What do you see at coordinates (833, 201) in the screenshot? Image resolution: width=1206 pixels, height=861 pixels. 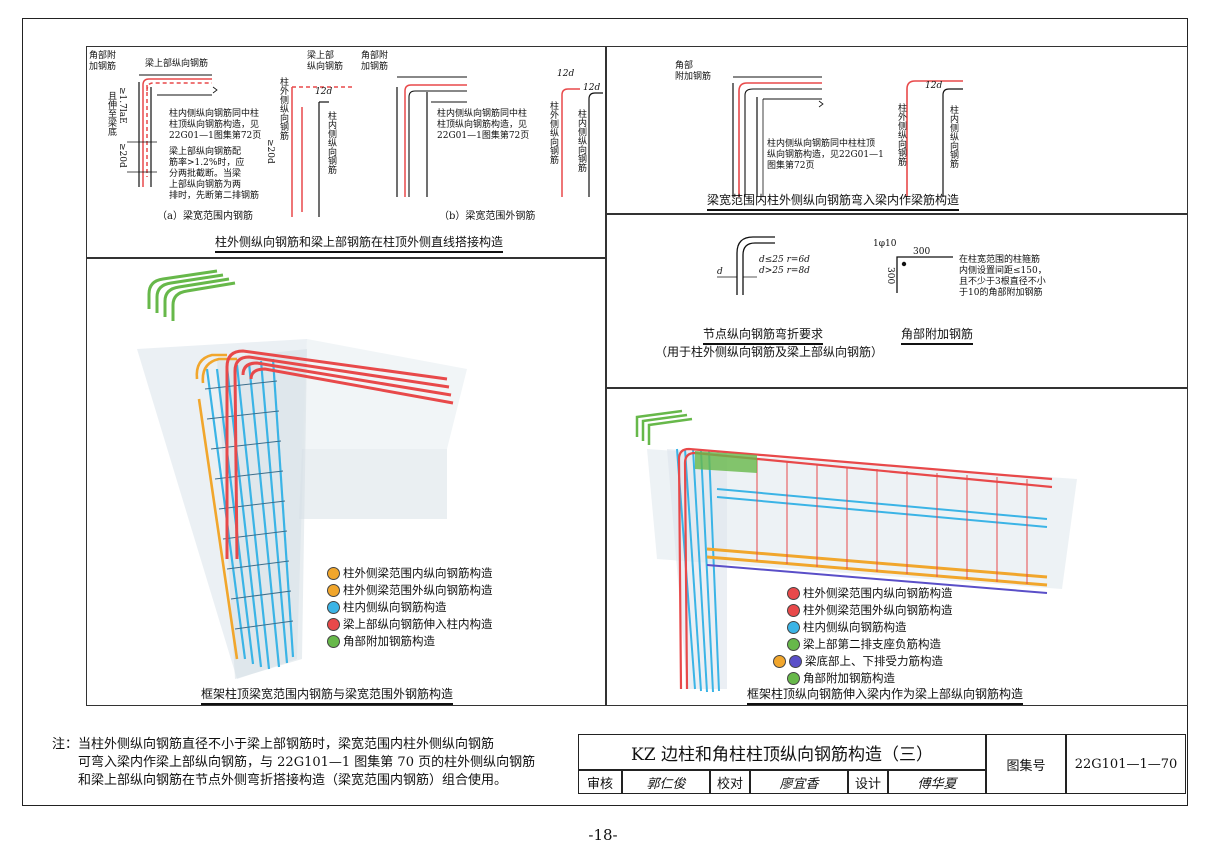 I see `bend-into-beam-title: 梁宽范围内柱外侧纵向钢筋弯入梁内作梁筋构造` at bounding box center [833, 201].